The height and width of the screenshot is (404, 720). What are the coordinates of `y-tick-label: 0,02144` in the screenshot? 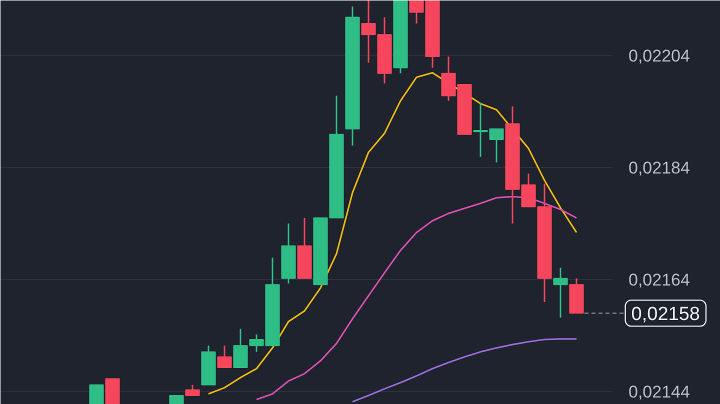 It's located at (659, 392).